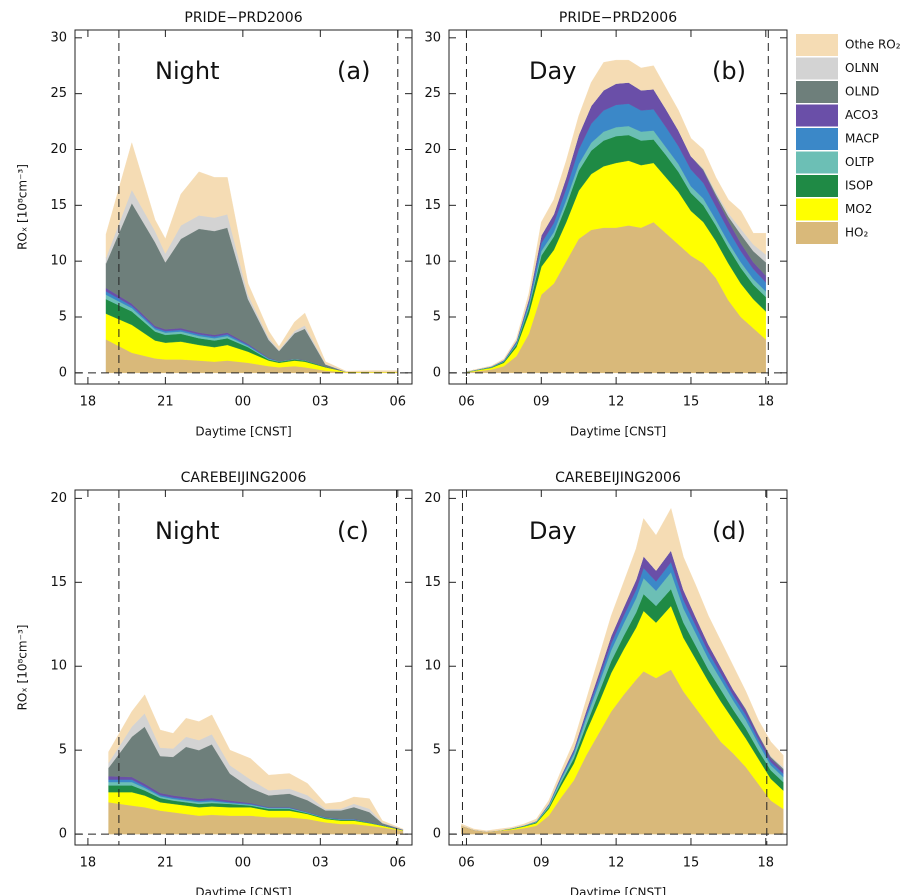 The image size is (913, 895). What do you see at coordinates (729, 531) in the screenshot?
I see `panel-label: (d)` at bounding box center [729, 531].